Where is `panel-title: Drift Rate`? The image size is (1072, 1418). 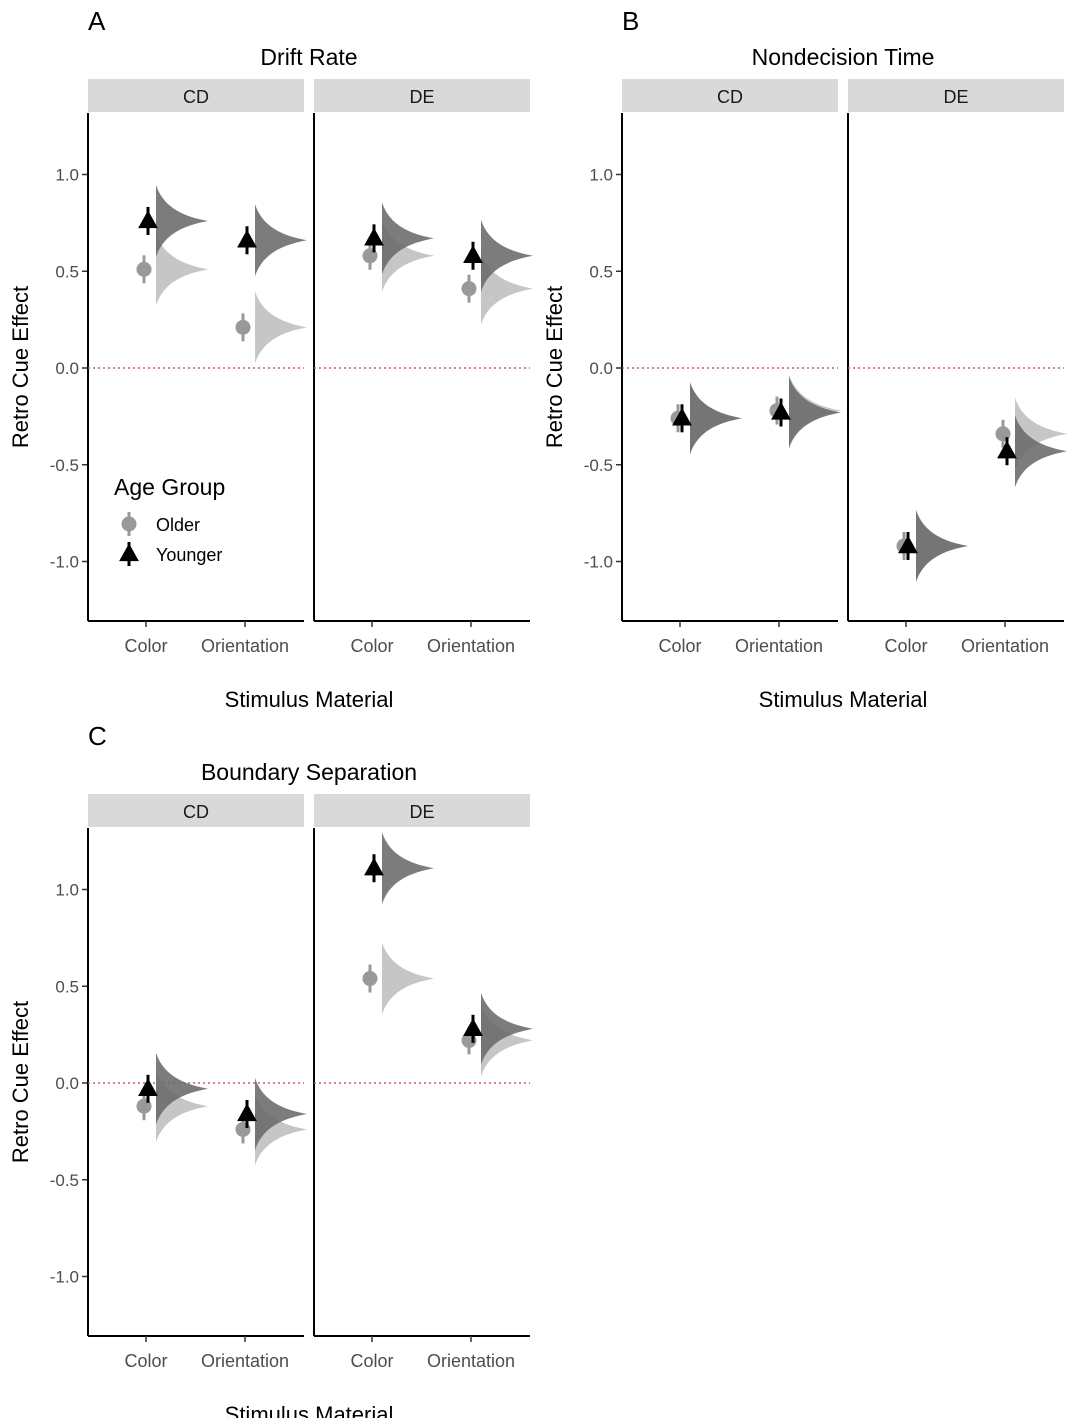 panel-title: Drift Rate is located at coordinates (308, 57).